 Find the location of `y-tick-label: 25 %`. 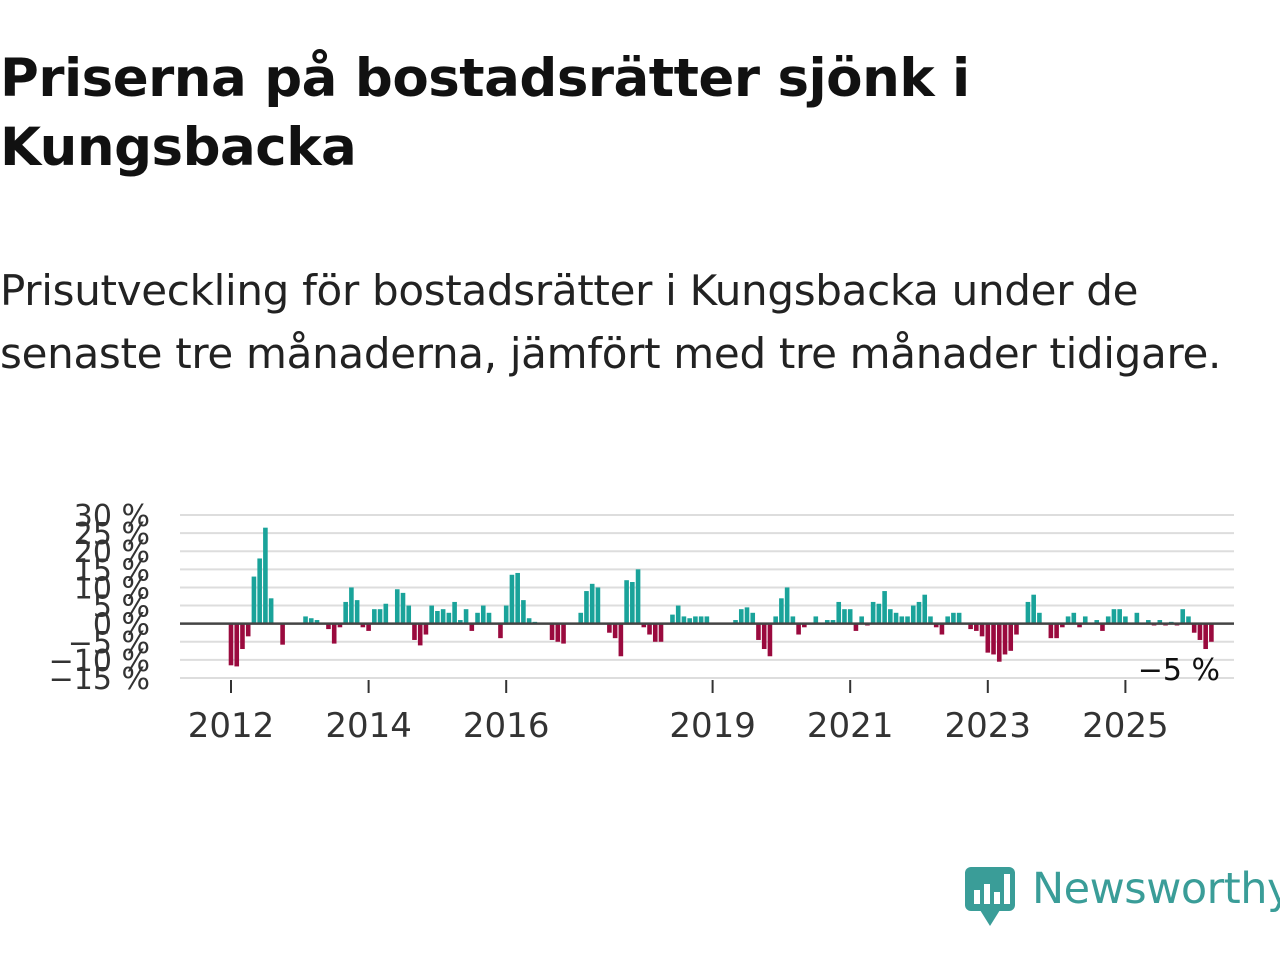

y-tick-label: 25 % is located at coordinates (112, 534).